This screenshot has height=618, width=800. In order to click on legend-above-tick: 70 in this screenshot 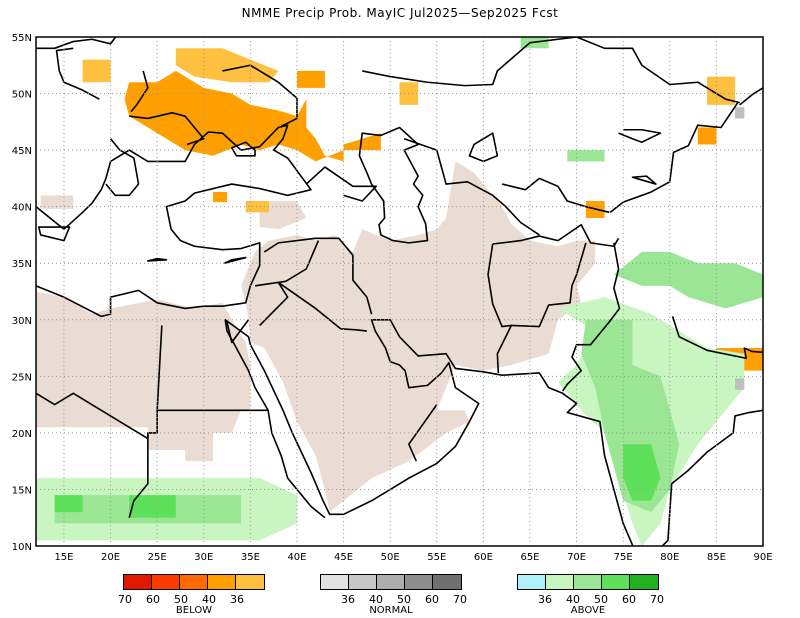, I will do `click(657, 599)`.